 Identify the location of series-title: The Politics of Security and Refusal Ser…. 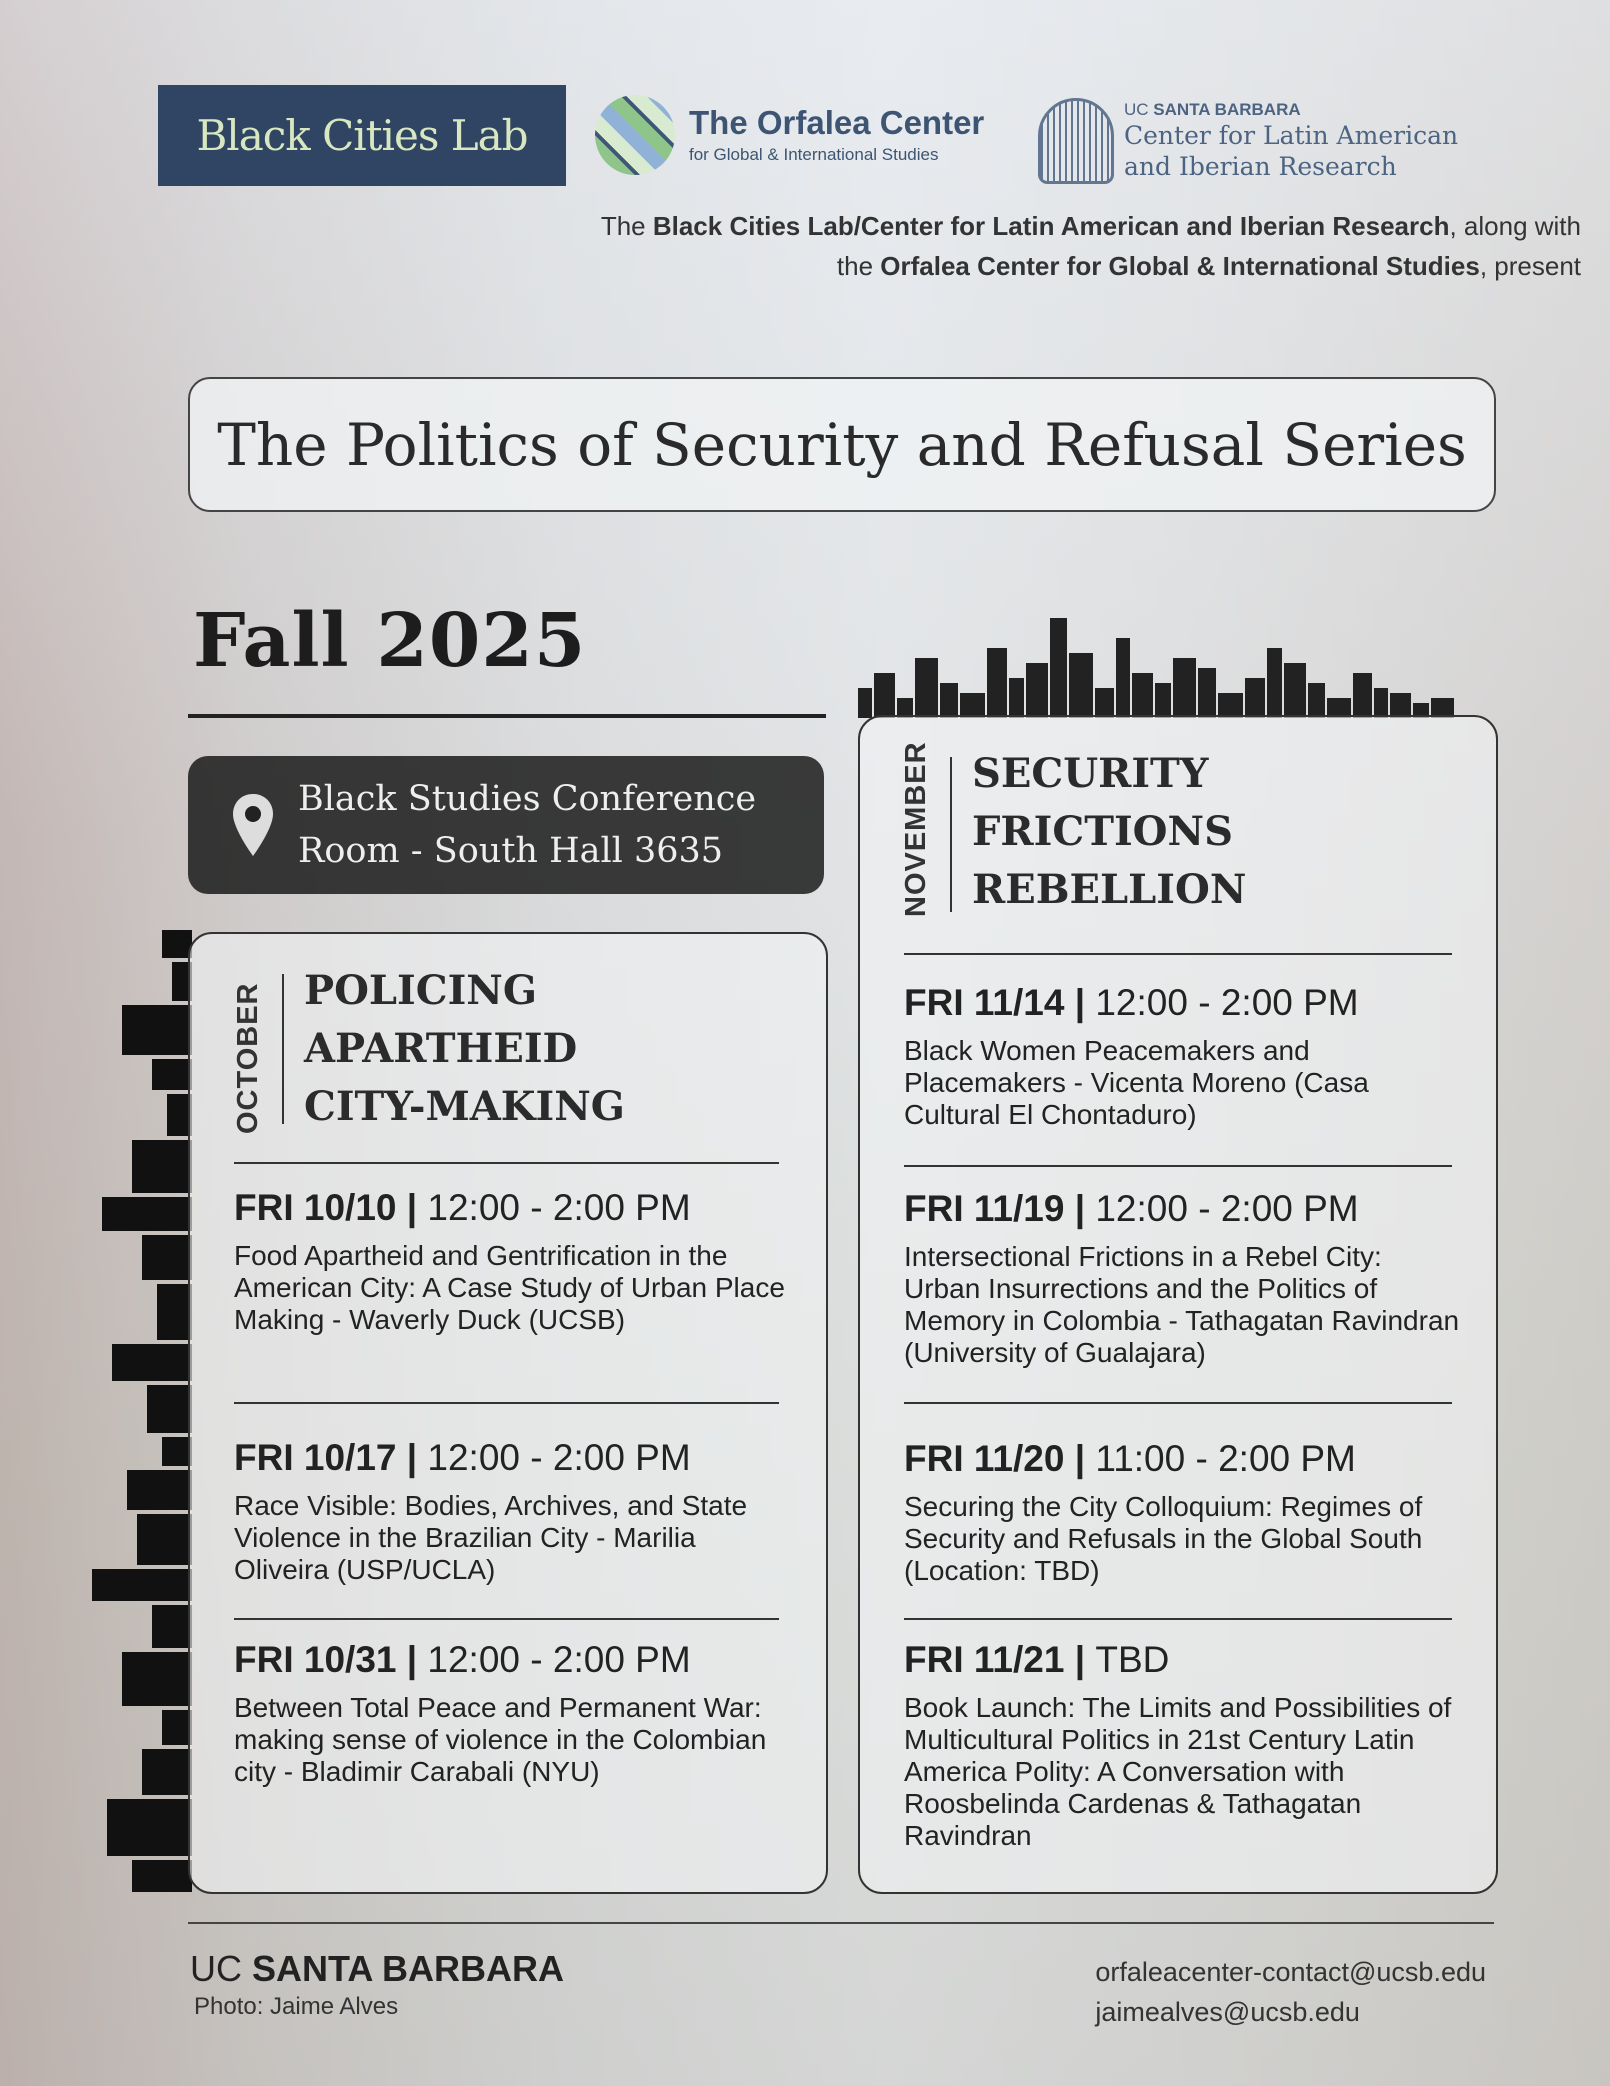
(842, 444).